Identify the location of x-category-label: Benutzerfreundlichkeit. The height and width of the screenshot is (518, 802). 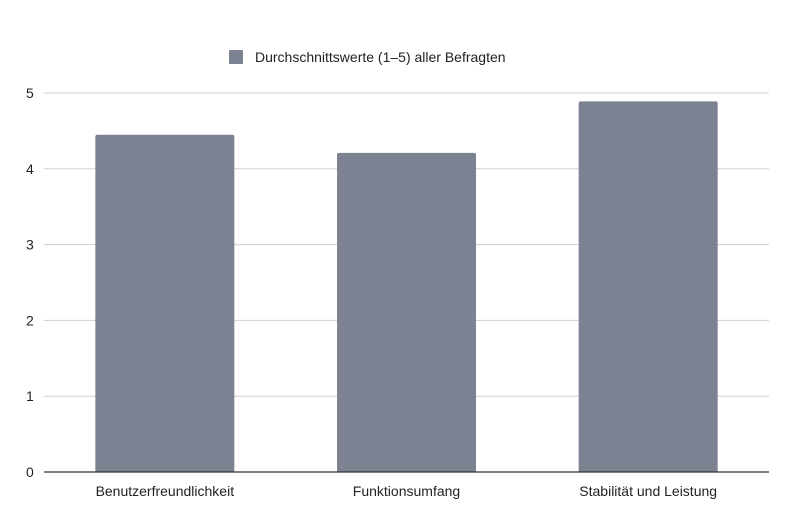
(165, 491).